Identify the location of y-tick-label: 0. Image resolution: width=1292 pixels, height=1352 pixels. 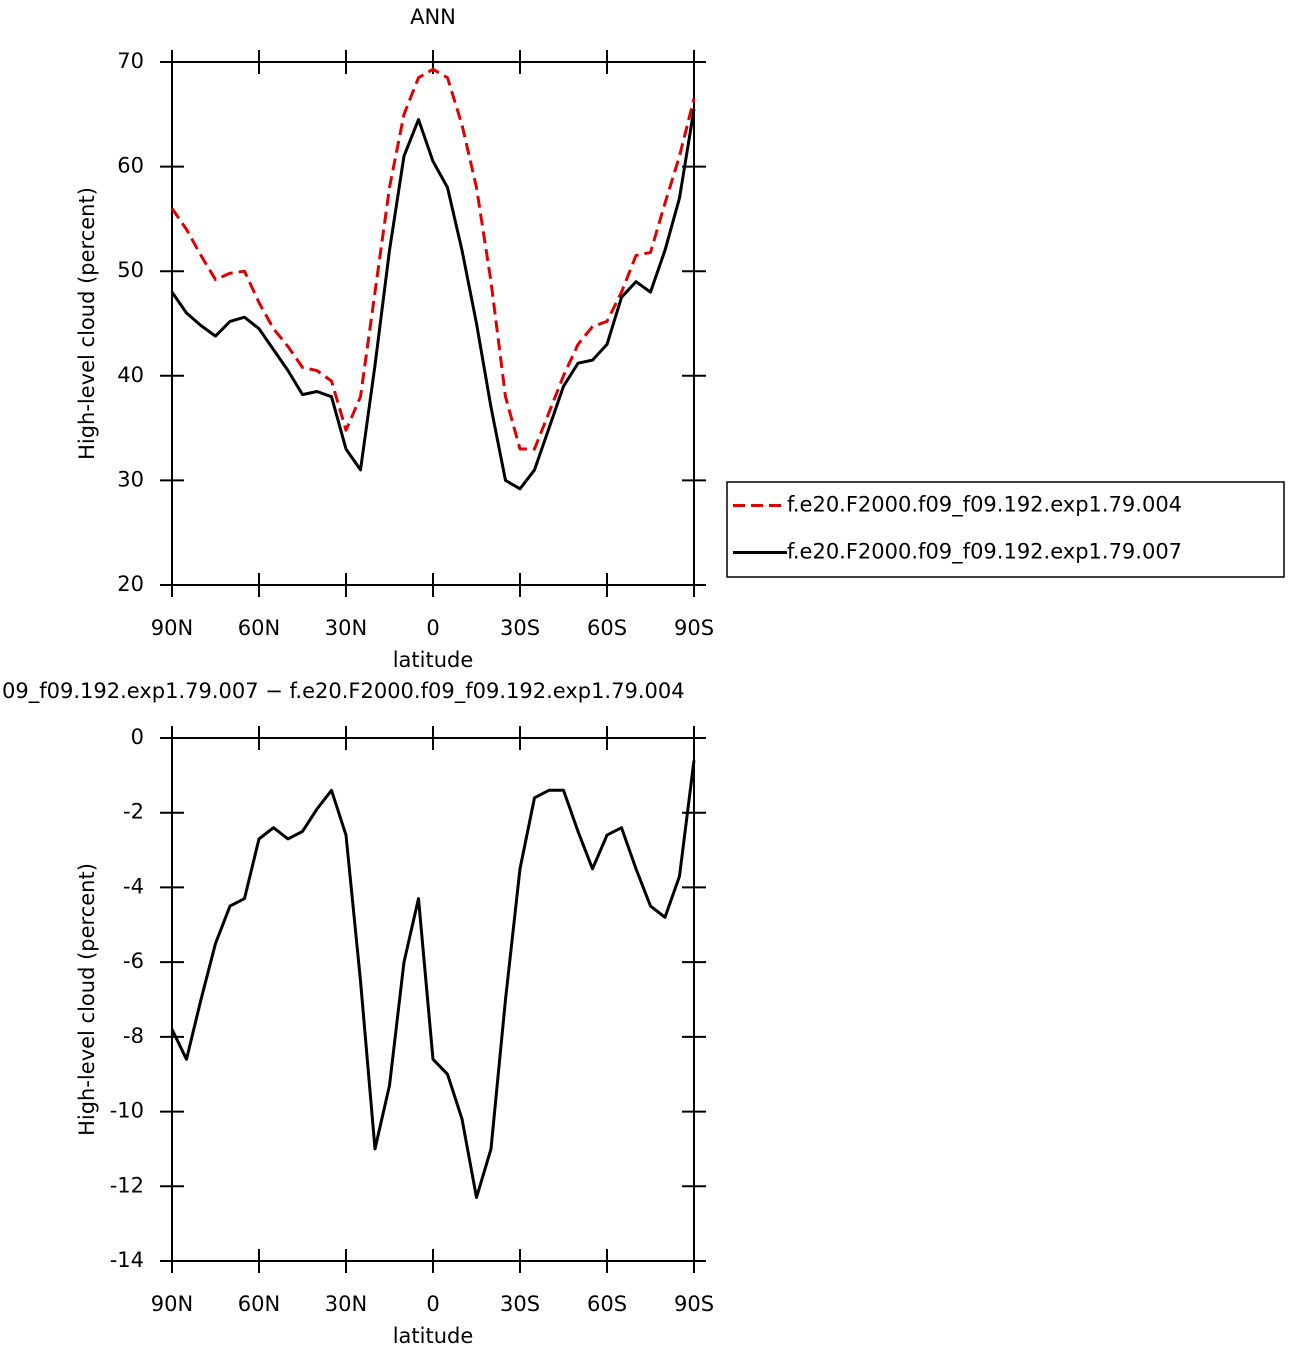
(137, 737).